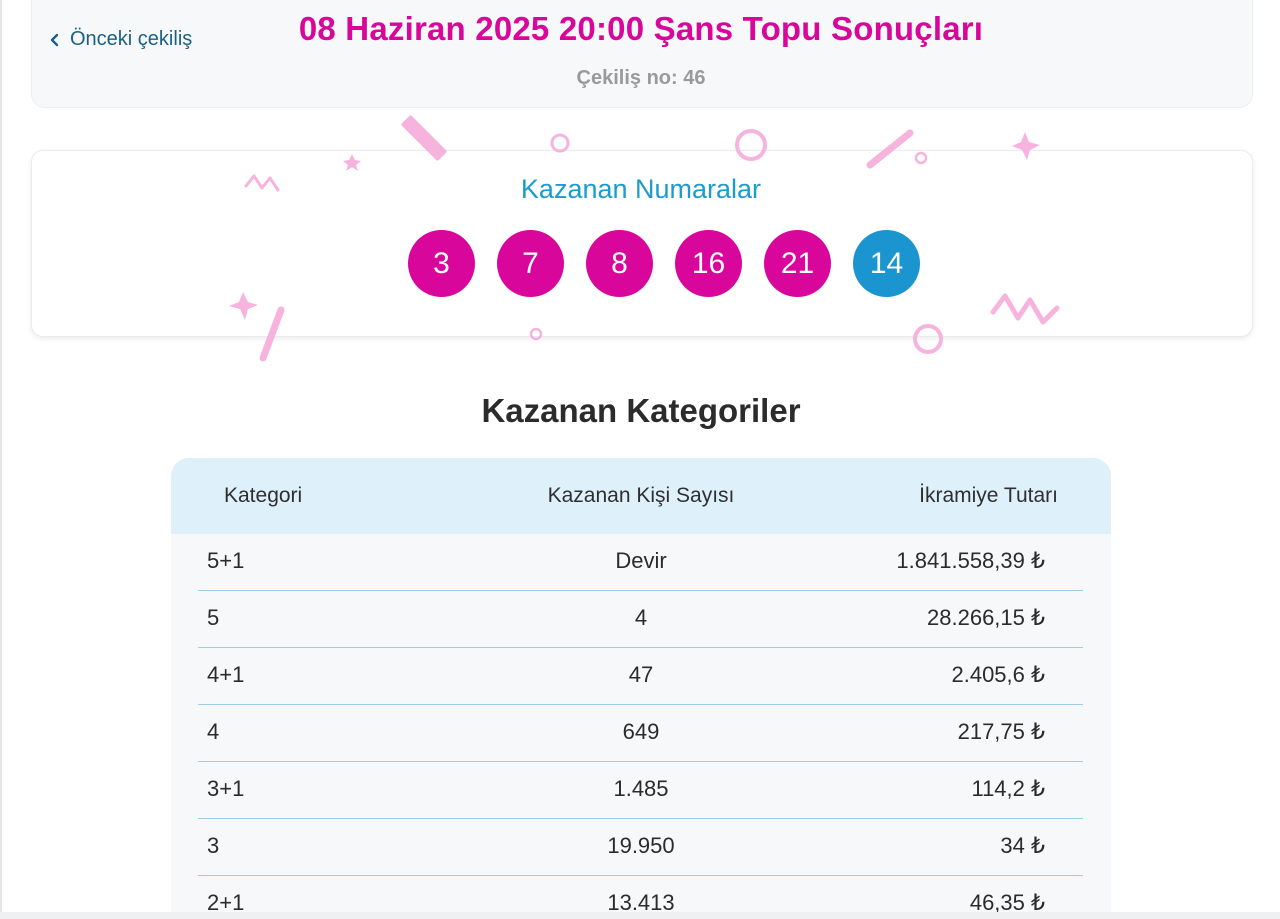  What do you see at coordinates (642, 54) in the screenshot?
I see `header-card` at bounding box center [642, 54].